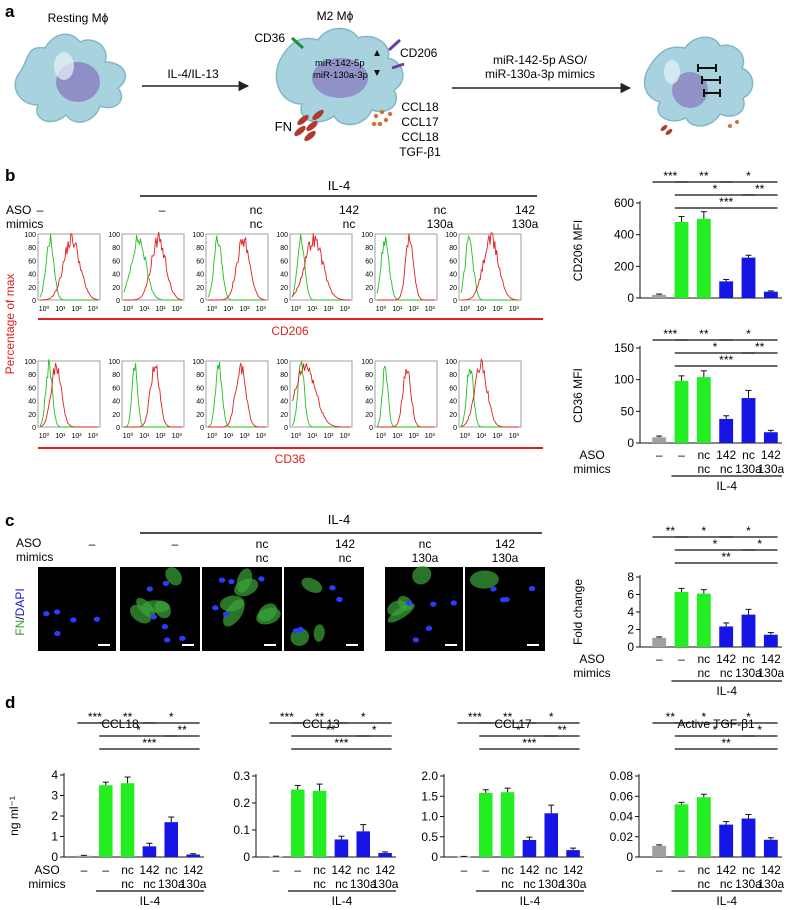 This screenshot has width=788, height=910. What do you see at coordinates (171, 717) in the screenshot?
I see `ccl18-sig-label-2: *` at bounding box center [171, 717].